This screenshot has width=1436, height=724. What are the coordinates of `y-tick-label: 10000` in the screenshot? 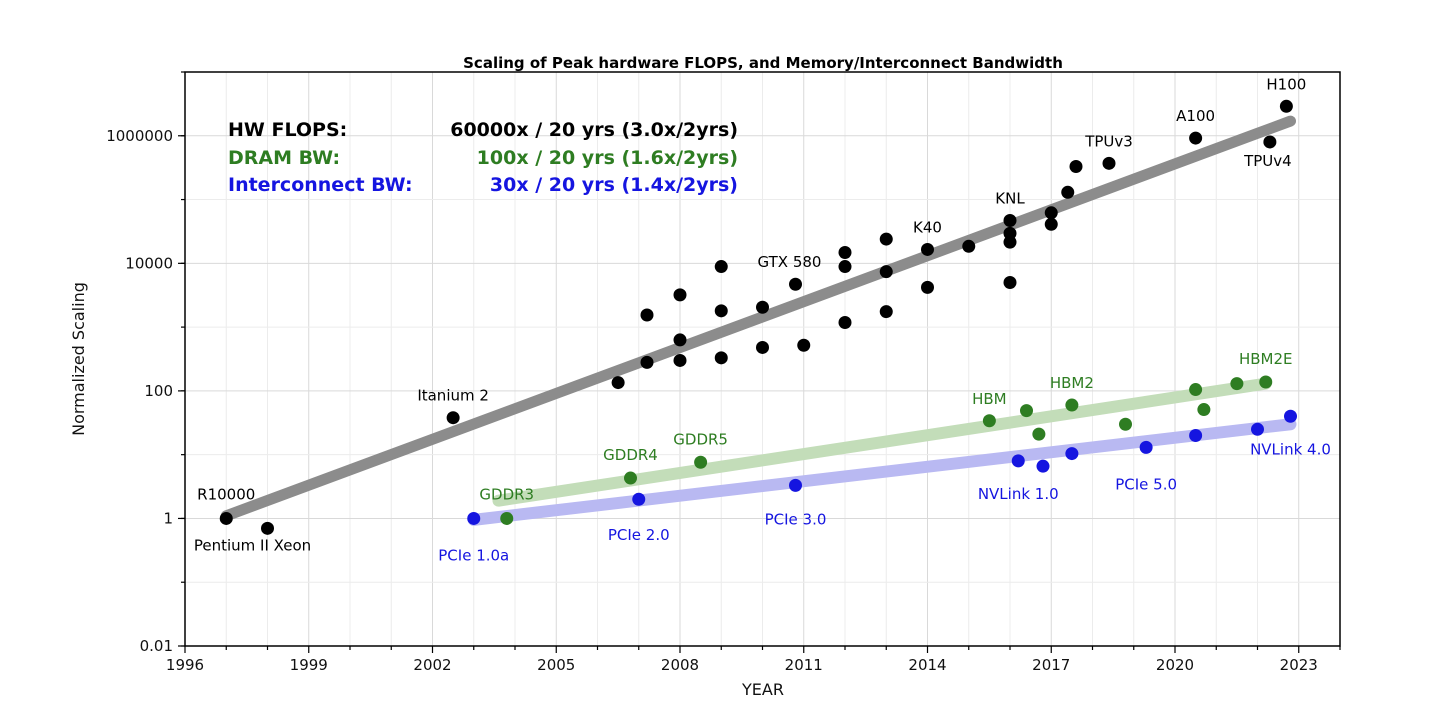 It's located at (149, 263).